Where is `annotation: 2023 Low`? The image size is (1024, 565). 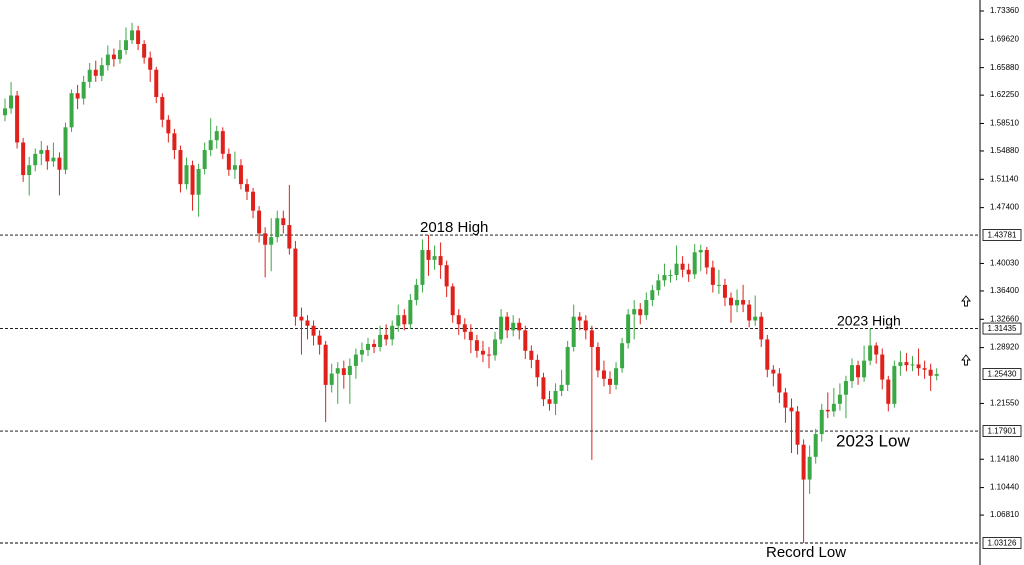 annotation: 2023 Low is located at coordinates (873, 440).